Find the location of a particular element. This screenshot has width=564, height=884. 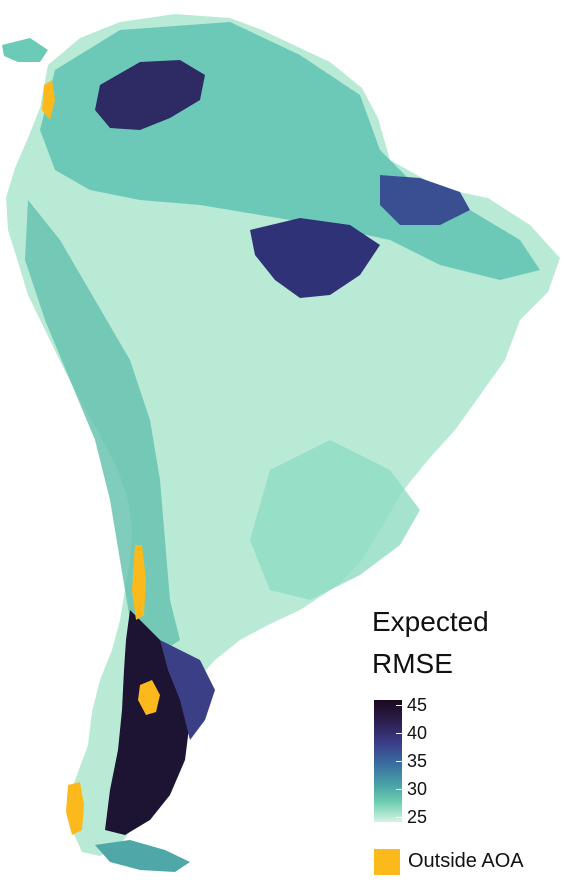

rmse-zone-high-patagonia-edge is located at coordinates (187, 690).